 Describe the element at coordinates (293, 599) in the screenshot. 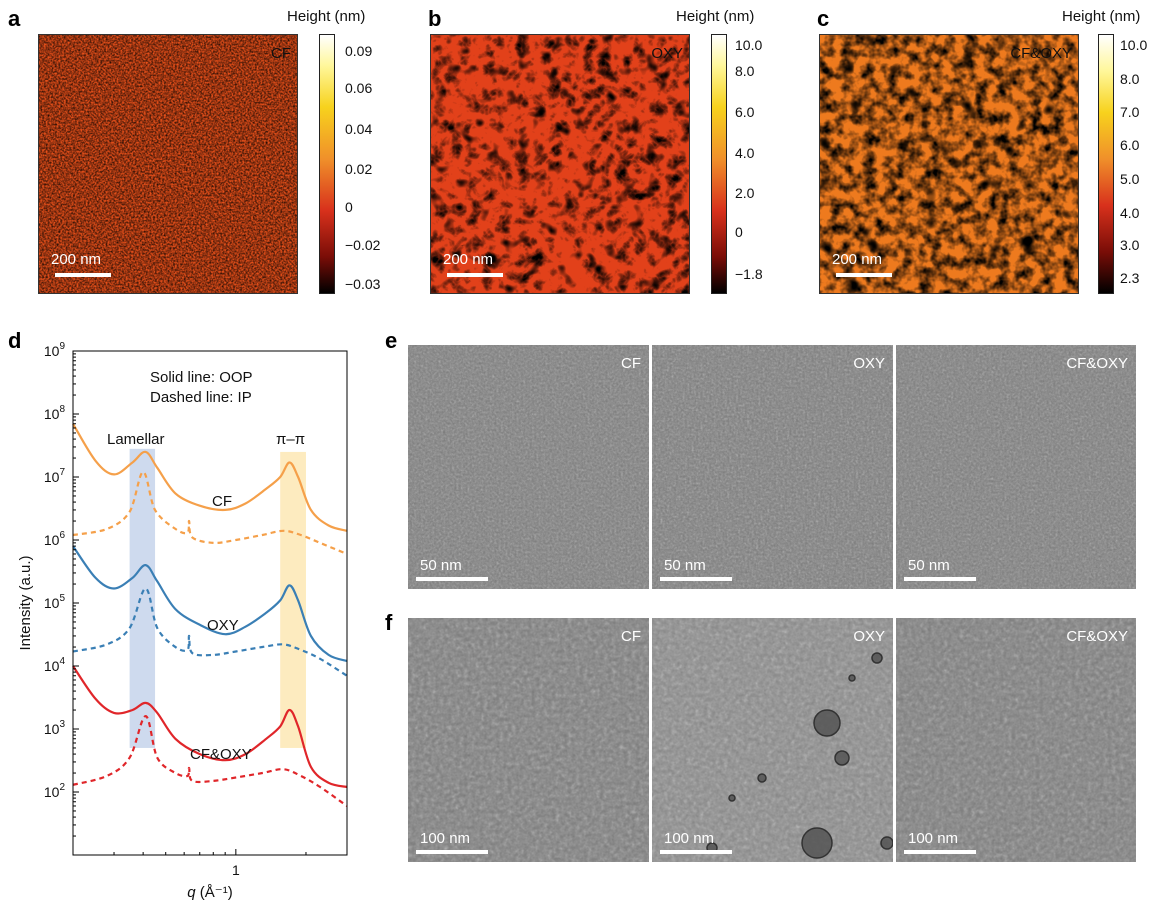

I see `pi-pi-band` at that location.